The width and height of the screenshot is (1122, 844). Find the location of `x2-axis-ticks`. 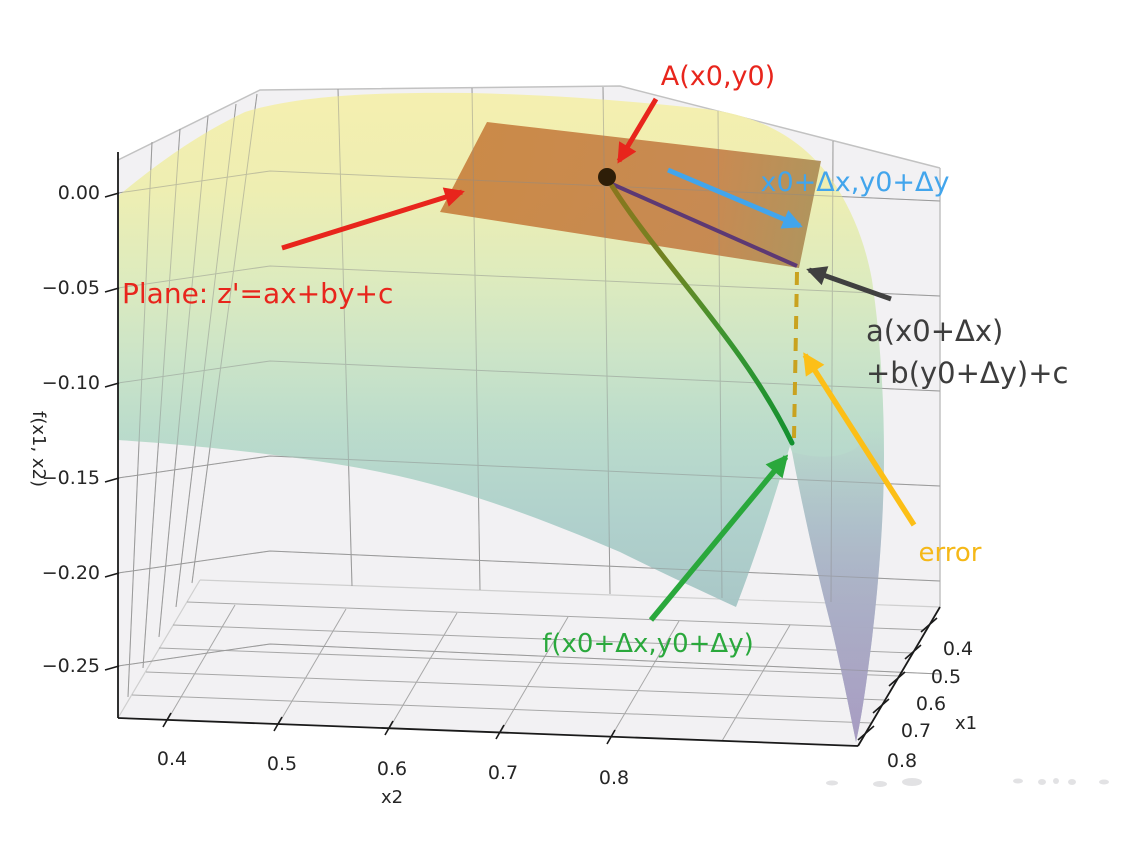

x2-axis-ticks is located at coordinates (389, 728).